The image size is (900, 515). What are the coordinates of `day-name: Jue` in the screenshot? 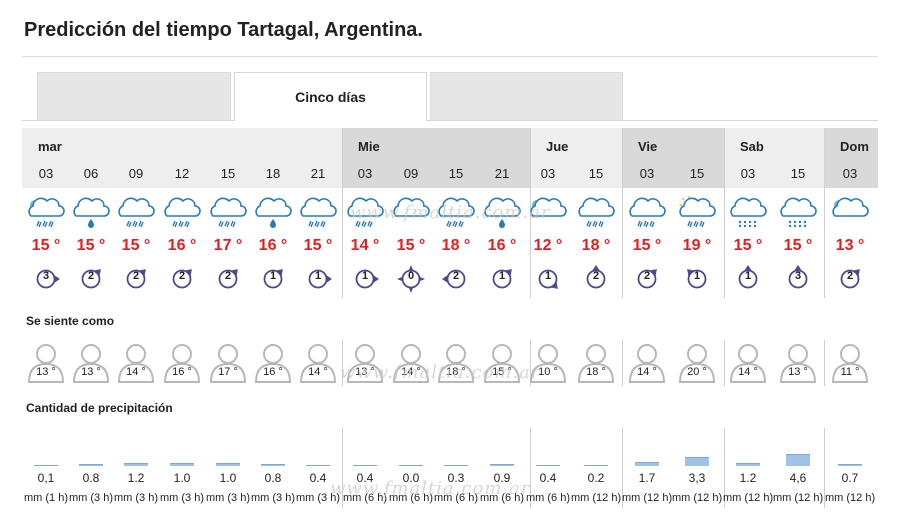 It's located at (557, 146).